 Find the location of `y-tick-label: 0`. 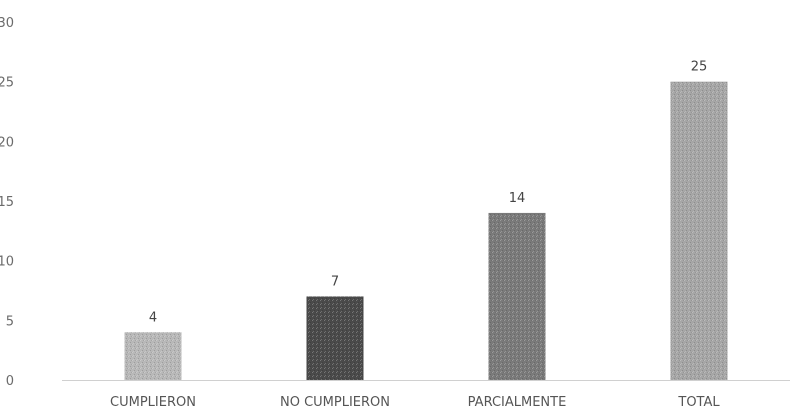

y-tick-label: 0 is located at coordinates (10, 381).